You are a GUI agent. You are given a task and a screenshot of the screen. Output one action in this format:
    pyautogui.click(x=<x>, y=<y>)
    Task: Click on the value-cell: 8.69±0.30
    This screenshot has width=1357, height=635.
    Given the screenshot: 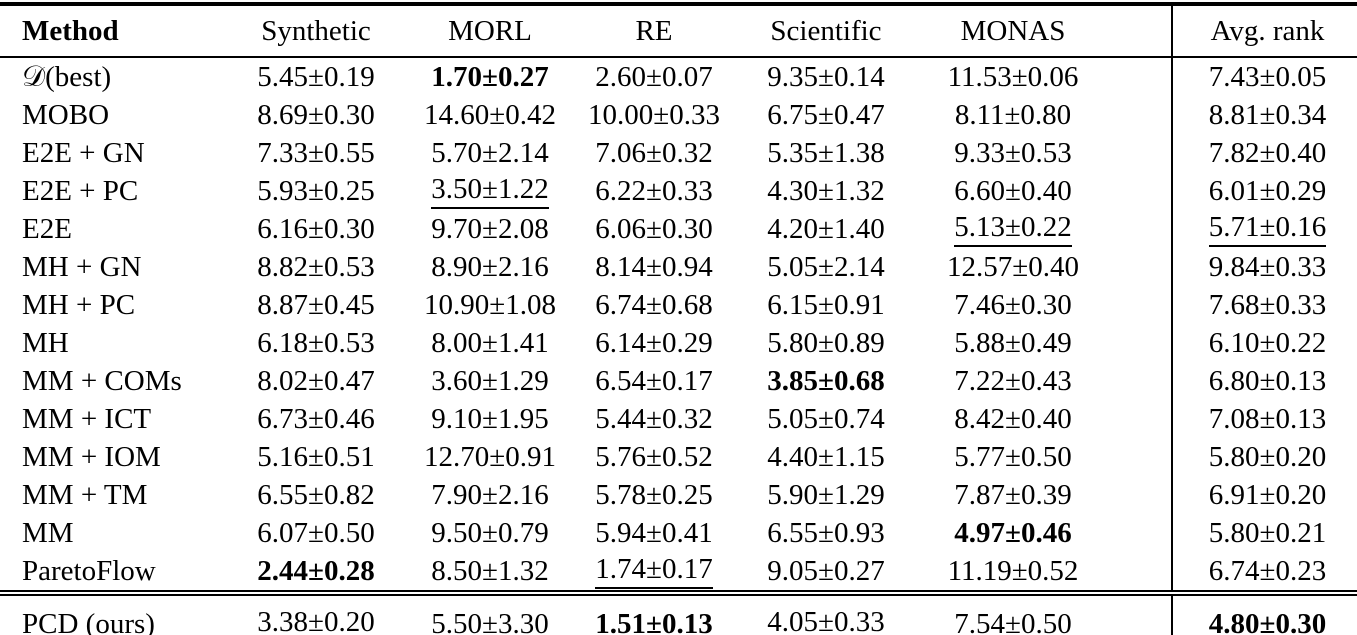 What is the action you would take?
    pyautogui.click(x=316, y=115)
    